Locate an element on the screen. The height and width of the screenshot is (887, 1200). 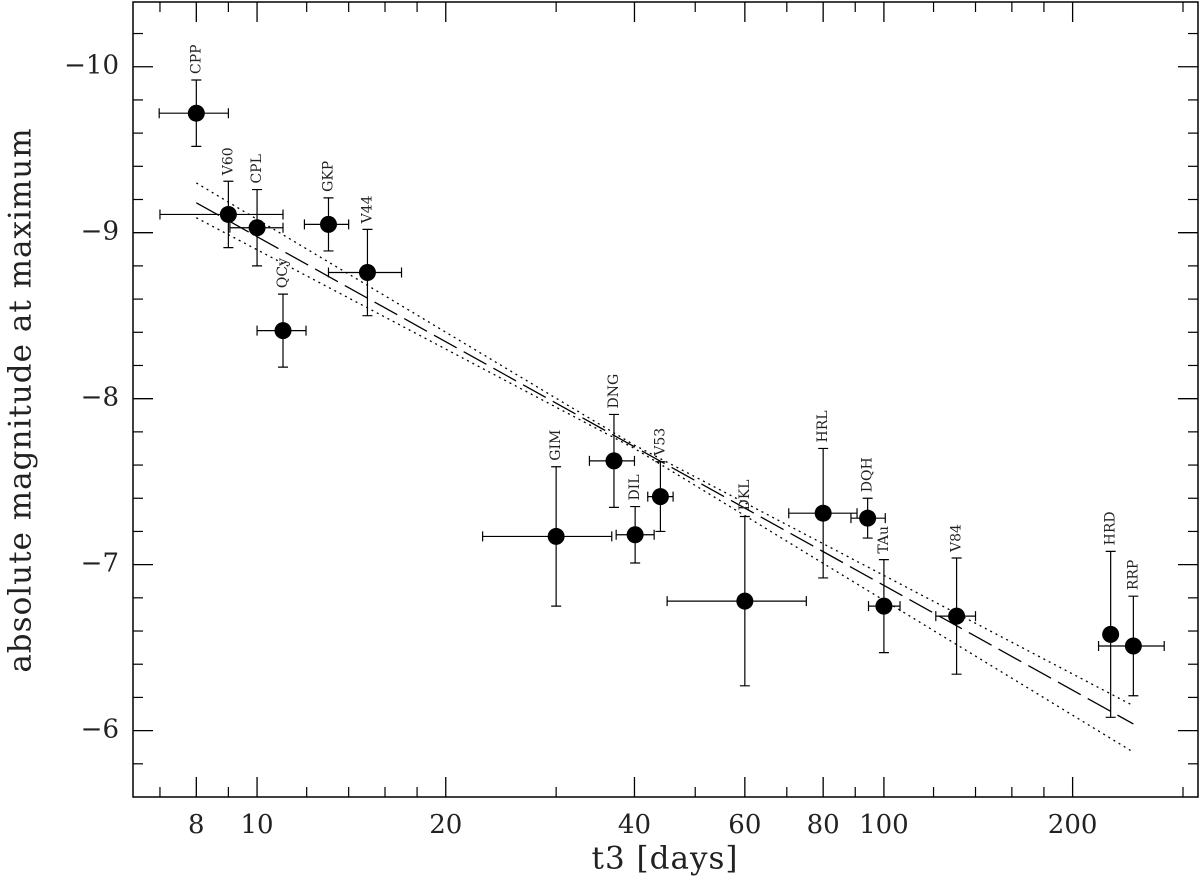
x-tick-label: 20 is located at coordinates (445, 825).